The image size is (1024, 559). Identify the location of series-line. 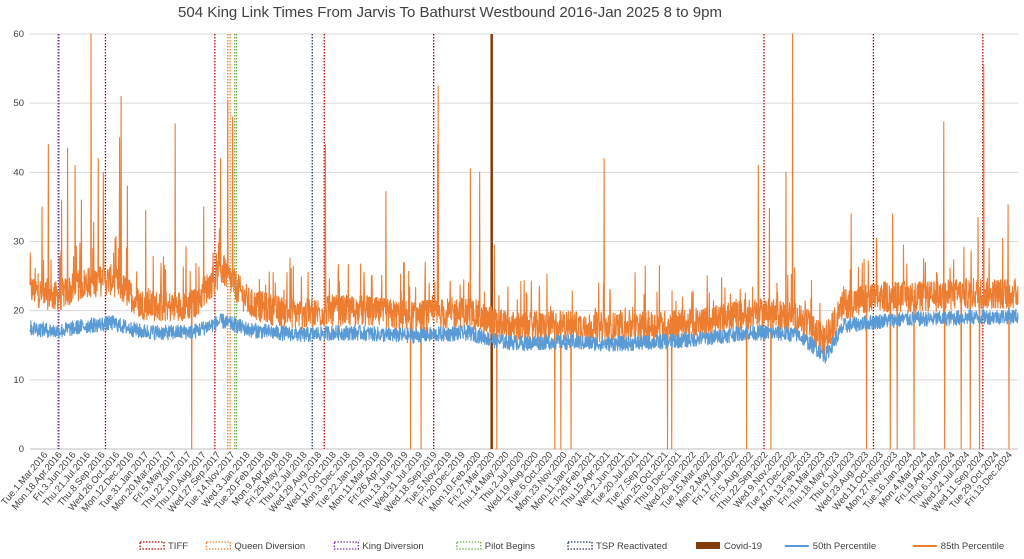
(524, 336).